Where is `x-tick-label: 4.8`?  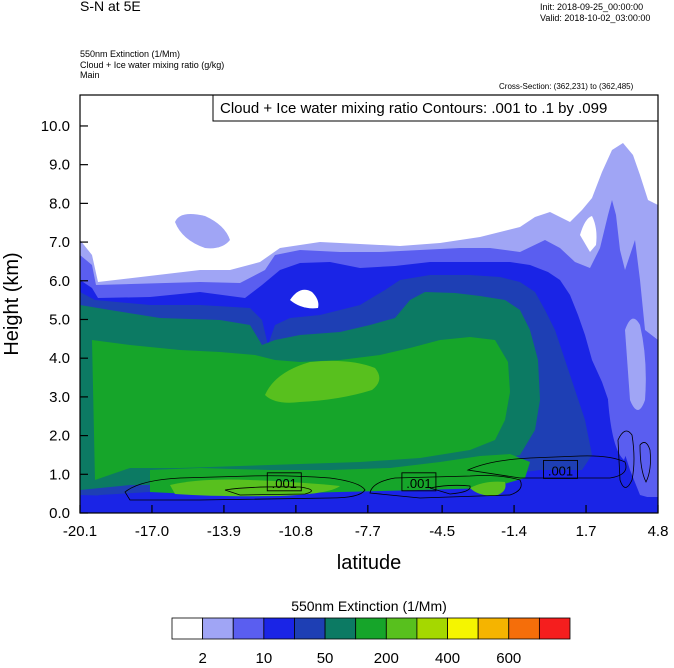 x-tick-label: 4.8 is located at coordinates (658, 531).